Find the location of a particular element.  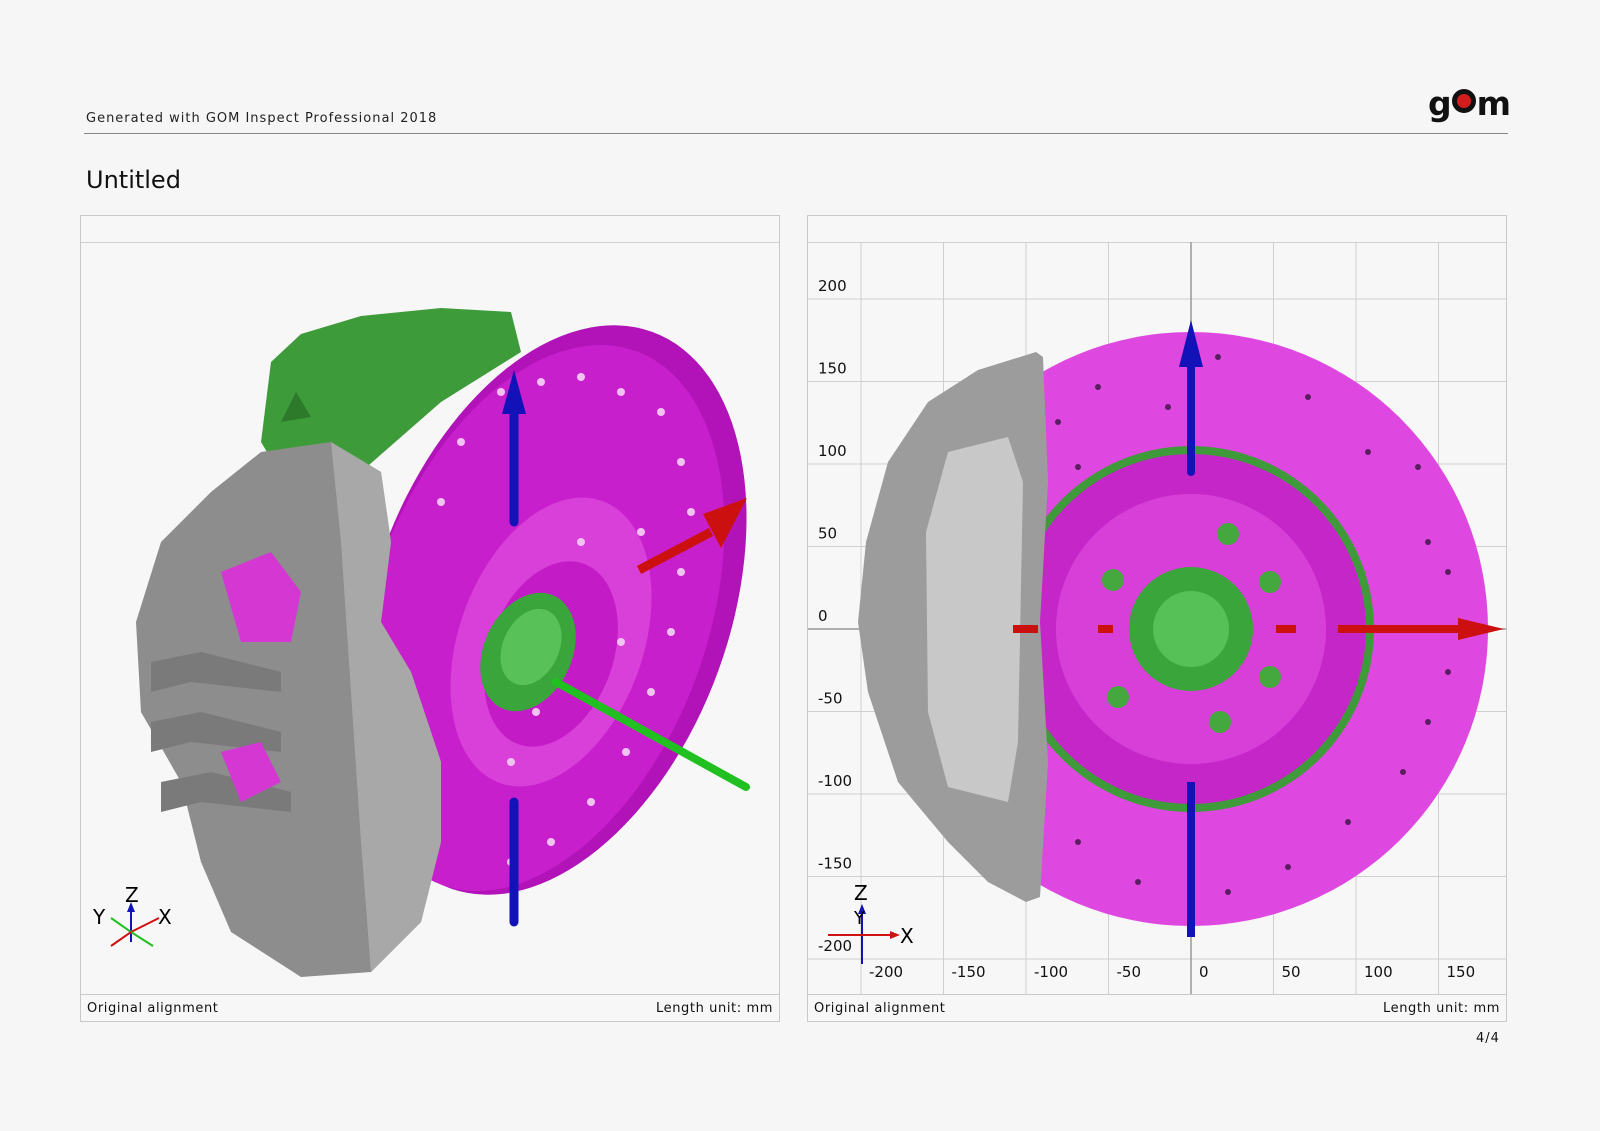

y-tick-label: -150 is located at coordinates (835, 864).